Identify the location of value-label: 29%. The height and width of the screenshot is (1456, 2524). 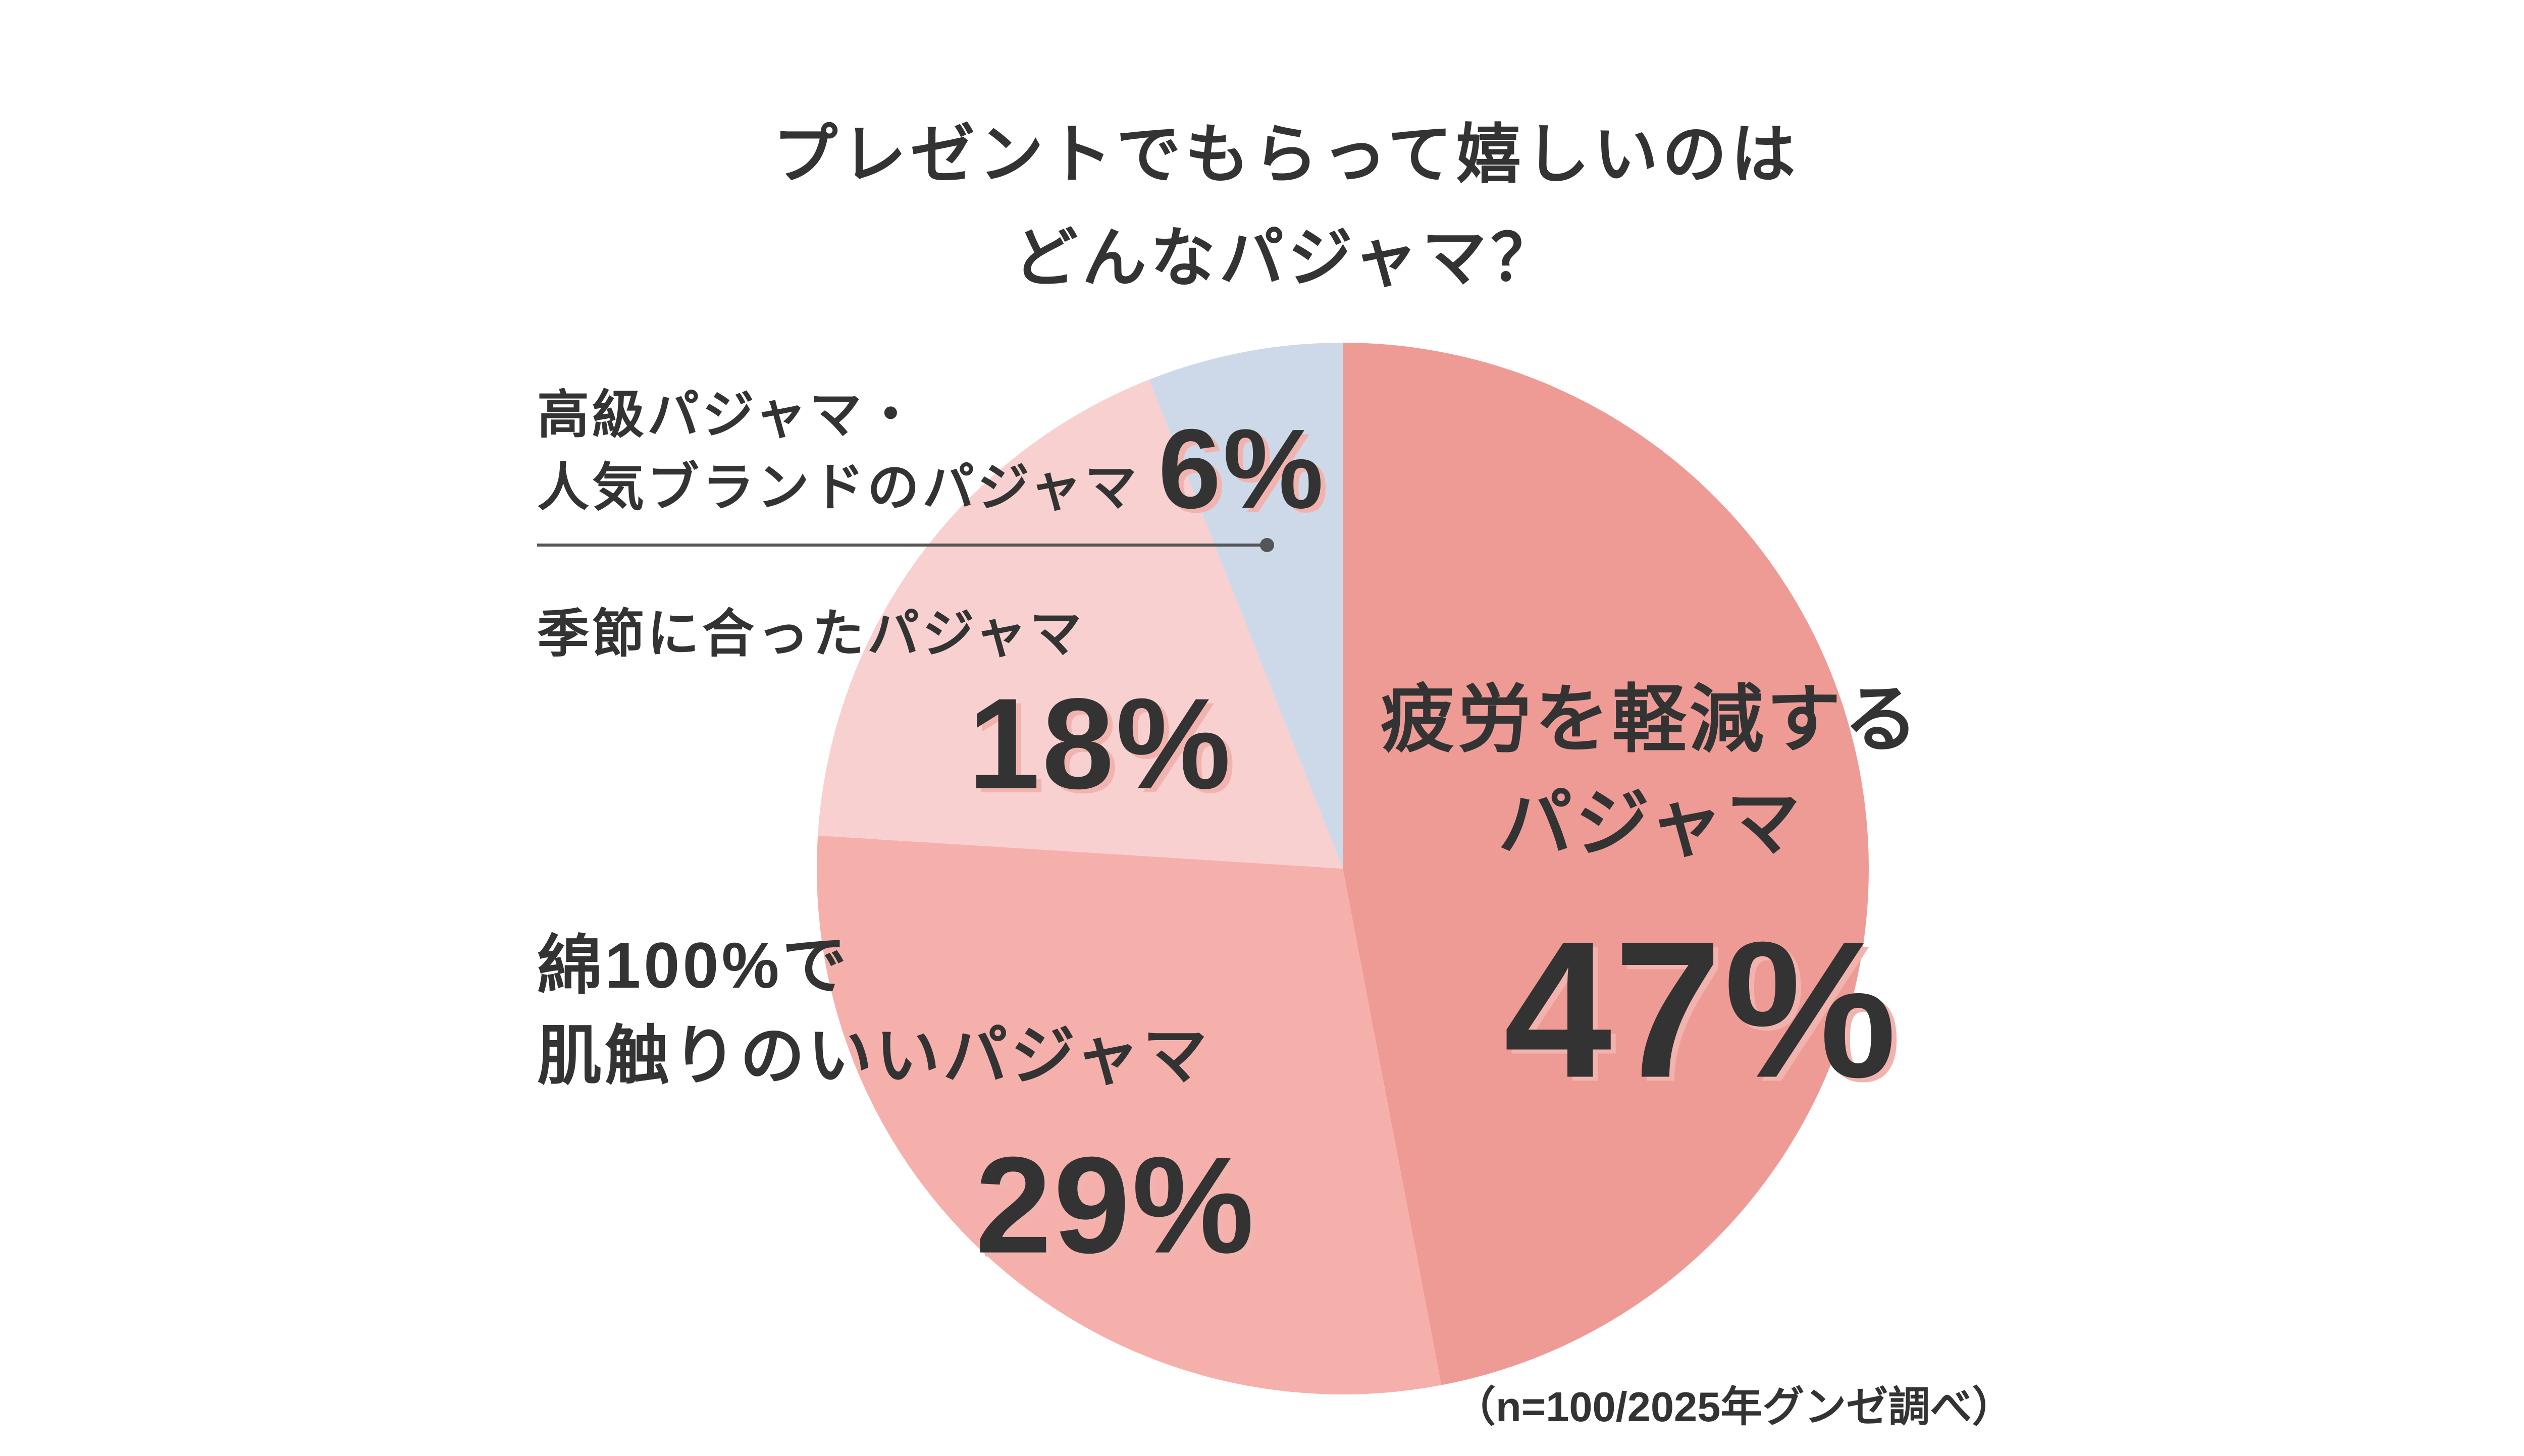
(1115, 1205).